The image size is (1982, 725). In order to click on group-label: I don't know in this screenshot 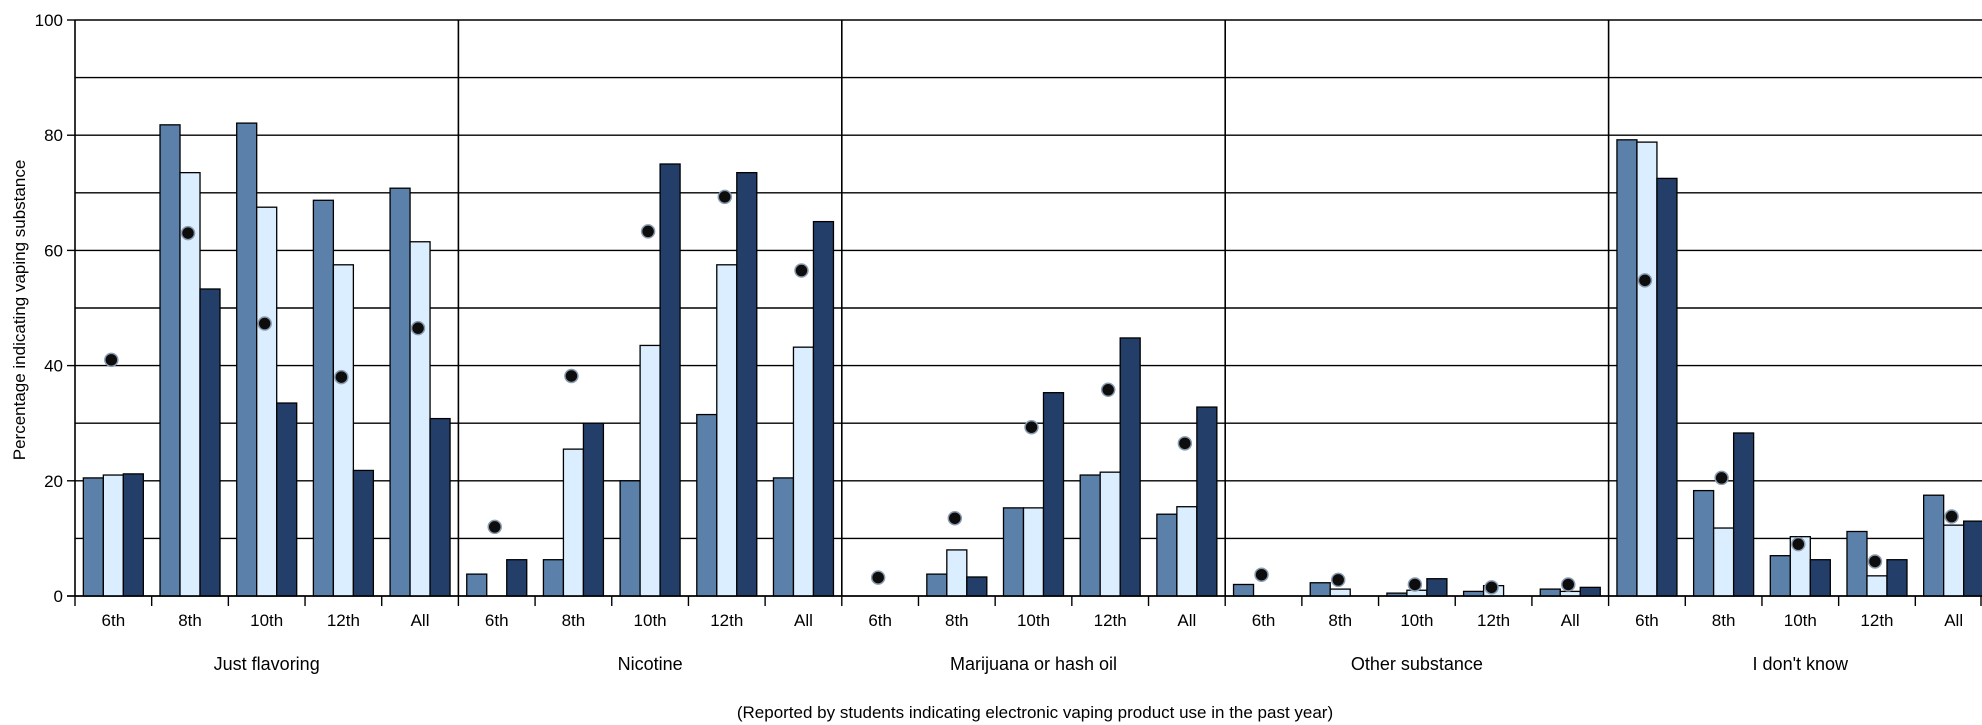, I will do `click(1801, 664)`.